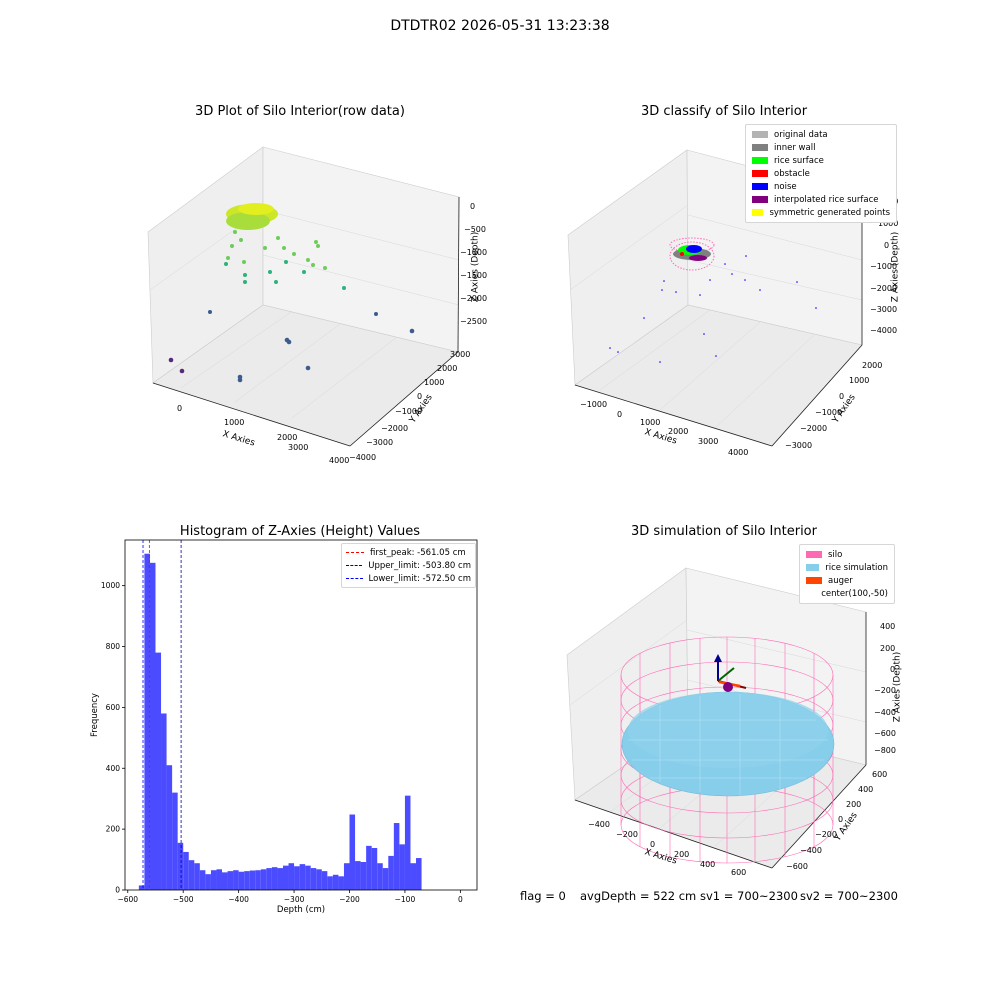  What do you see at coordinates (801, 134) in the screenshot?
I see `legend-label: original data` at bounding box center [801, 134].